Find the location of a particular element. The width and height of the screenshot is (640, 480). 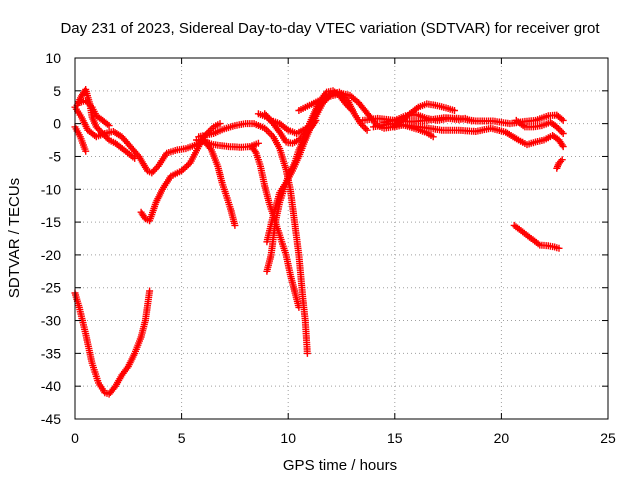

y-tick-label: -5 is located at coordinates (55, 156).